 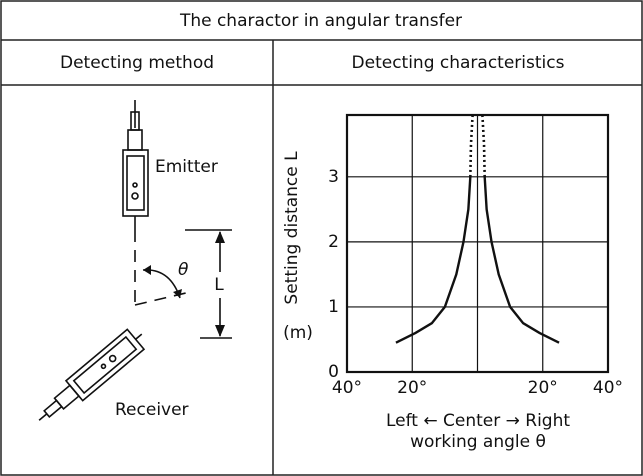 I want to click on x-axis-label: Left ← Center → Right, so click(x=478, y=421).